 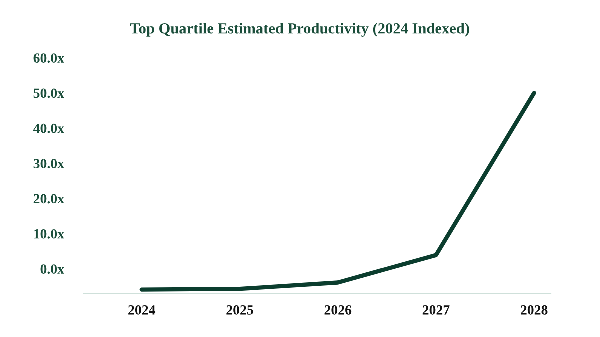 I want to click on x-tick-label: 2028, so click(x=534, y=310).